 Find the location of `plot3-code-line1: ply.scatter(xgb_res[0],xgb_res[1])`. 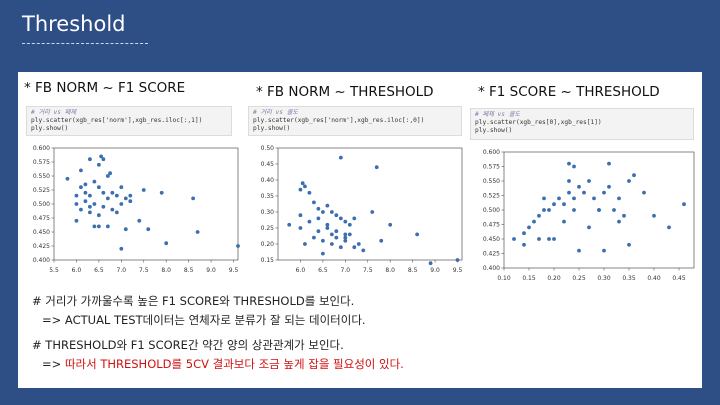

plot3-code-line1: ply.scatter(xgb_res[0],xgb_res[1]) is located at coordinates (538, 122).